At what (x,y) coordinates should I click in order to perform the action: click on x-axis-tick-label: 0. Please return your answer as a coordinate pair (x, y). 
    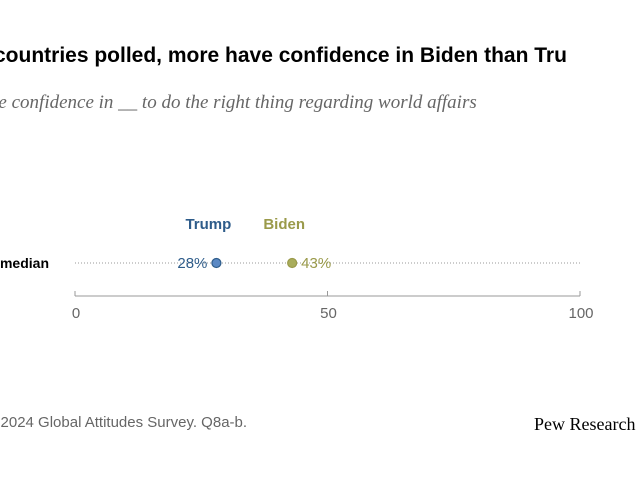
    Looking at the image, I should click on (76, 313).